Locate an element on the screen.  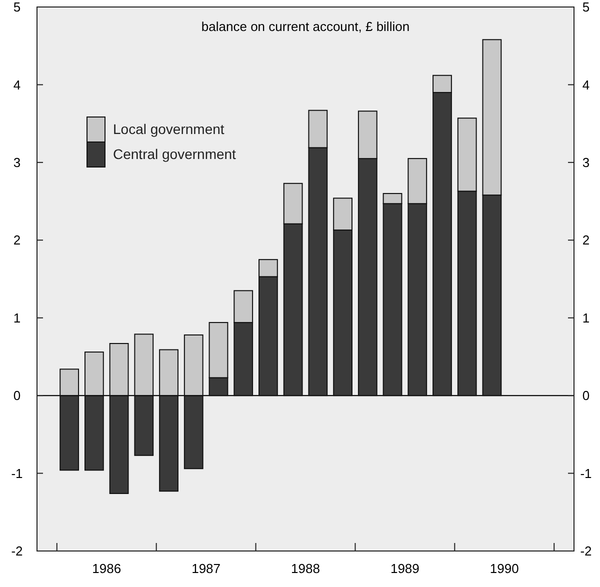
y-tick-label: -2 is located at coordinates (17, 551).